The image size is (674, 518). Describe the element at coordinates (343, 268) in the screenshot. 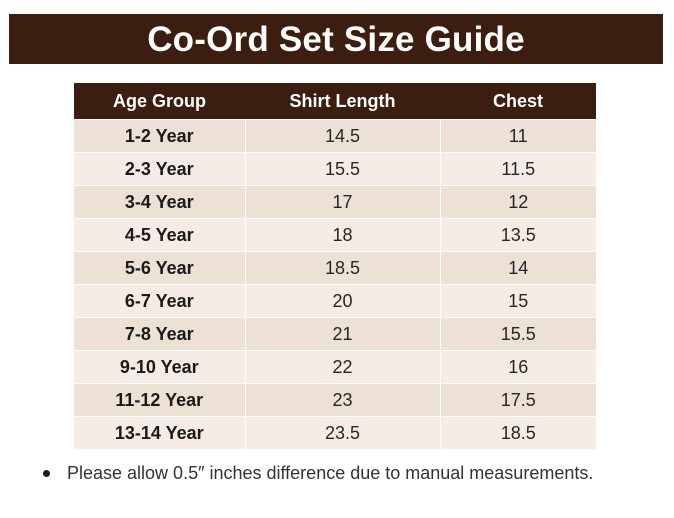

I see `shirt-length-cell: 18.5` at that location.